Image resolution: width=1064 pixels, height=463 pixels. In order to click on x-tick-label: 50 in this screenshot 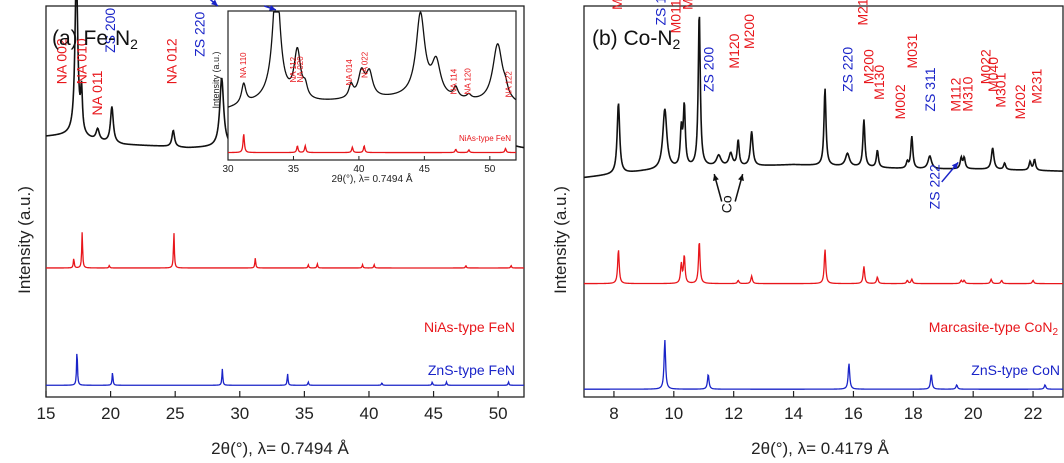, I will do `click(498, 413)`.